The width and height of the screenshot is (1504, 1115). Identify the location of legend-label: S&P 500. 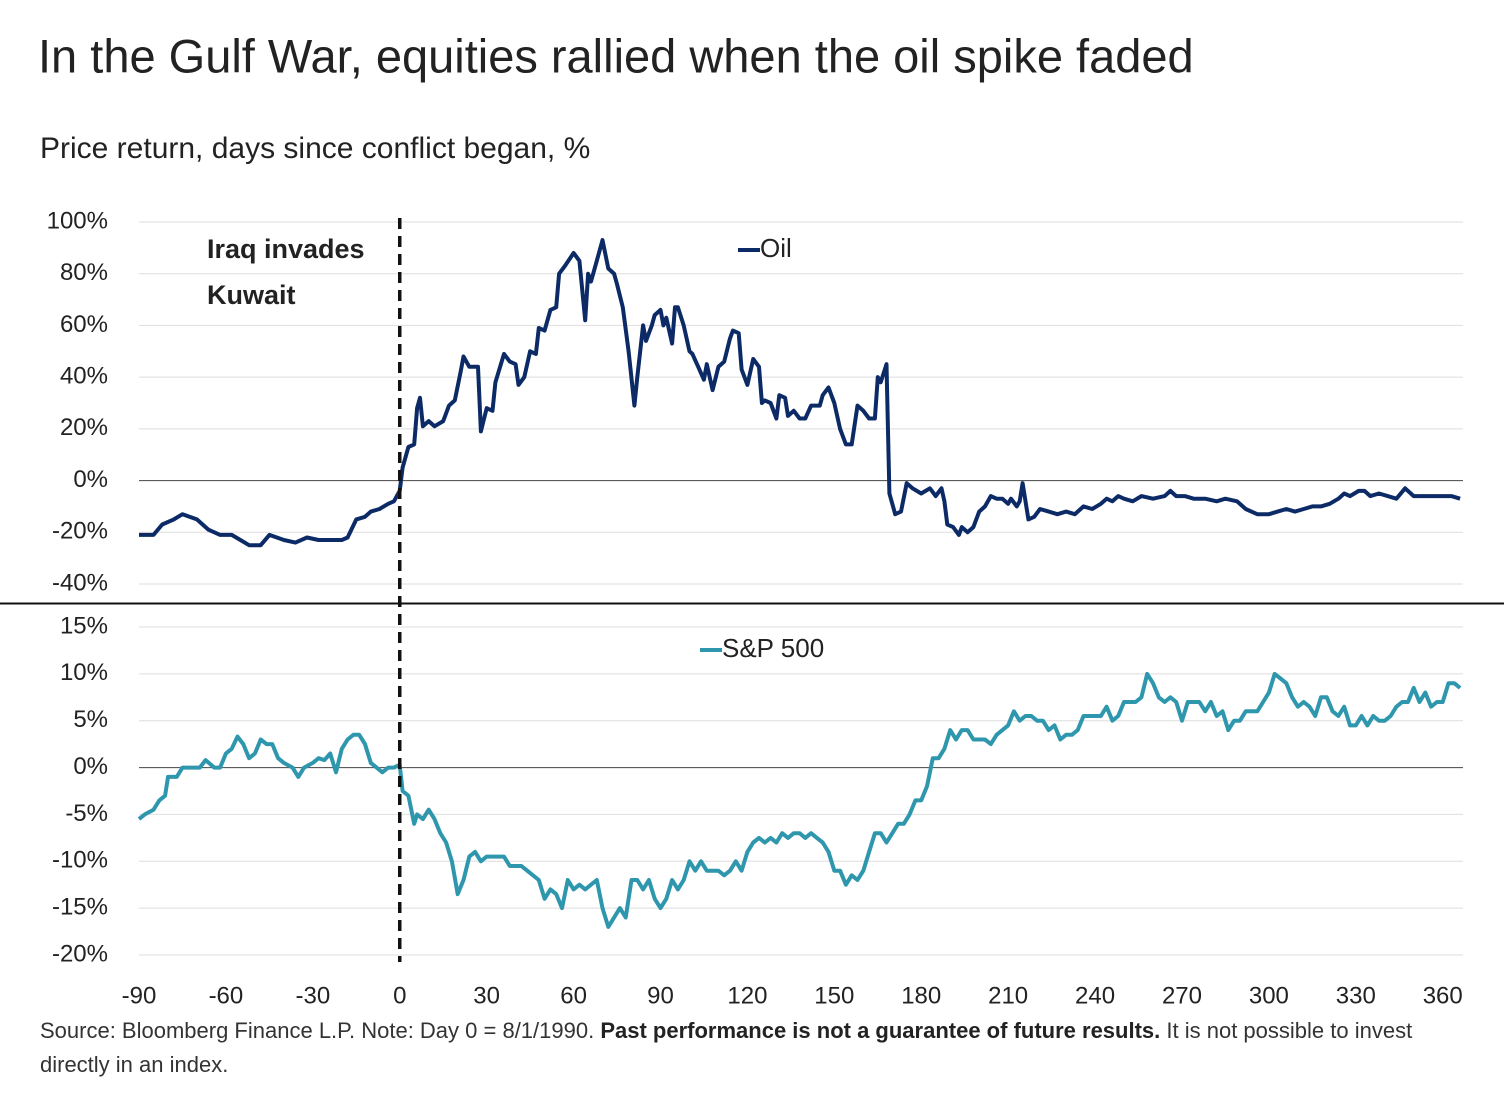
(773, 648).